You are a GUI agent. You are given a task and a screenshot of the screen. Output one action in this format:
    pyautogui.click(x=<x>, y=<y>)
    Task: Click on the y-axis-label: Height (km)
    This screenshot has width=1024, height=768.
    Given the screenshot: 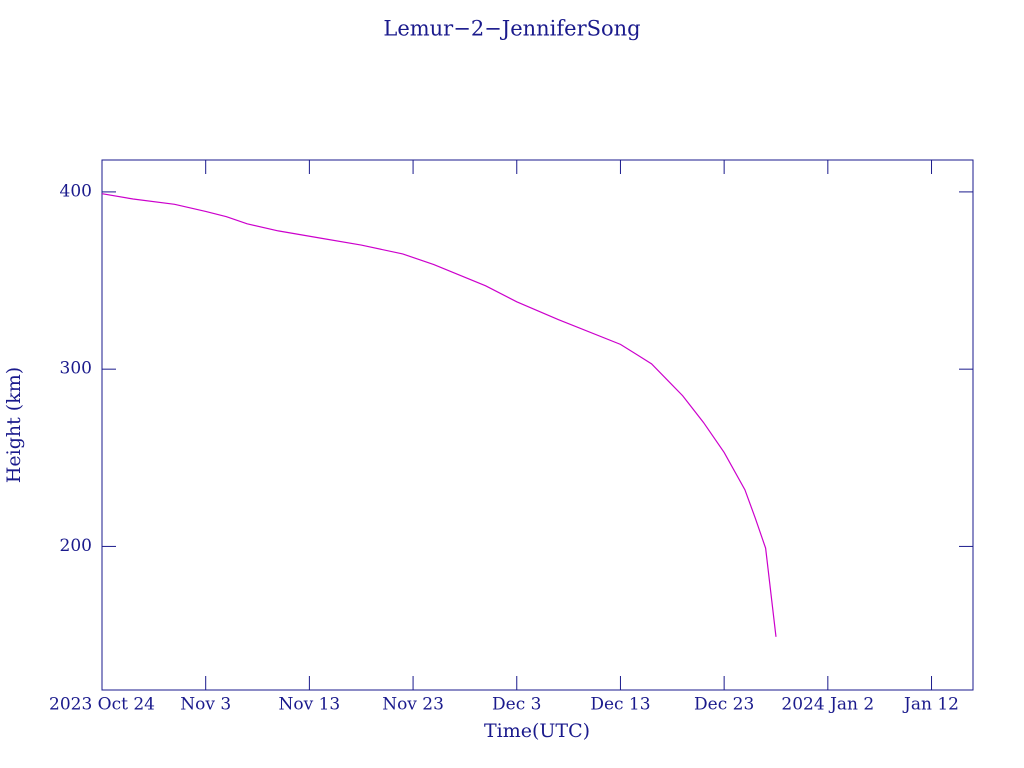 What is the action you would take?
    pyautogui.click(x=14, y=425)
    